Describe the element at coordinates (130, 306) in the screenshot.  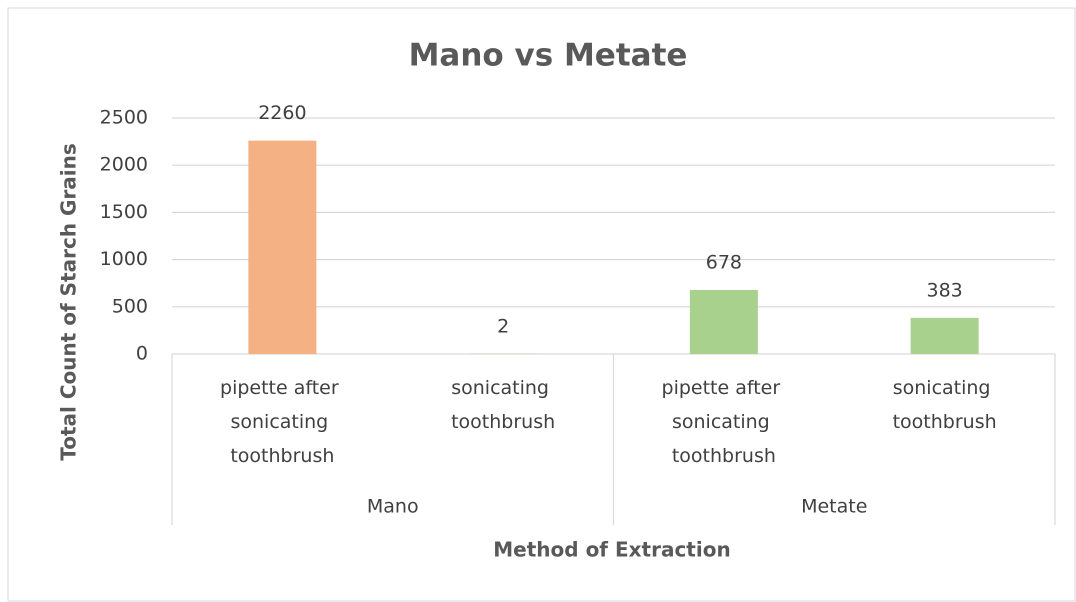
I see `y-tick-label: 500` at that location.